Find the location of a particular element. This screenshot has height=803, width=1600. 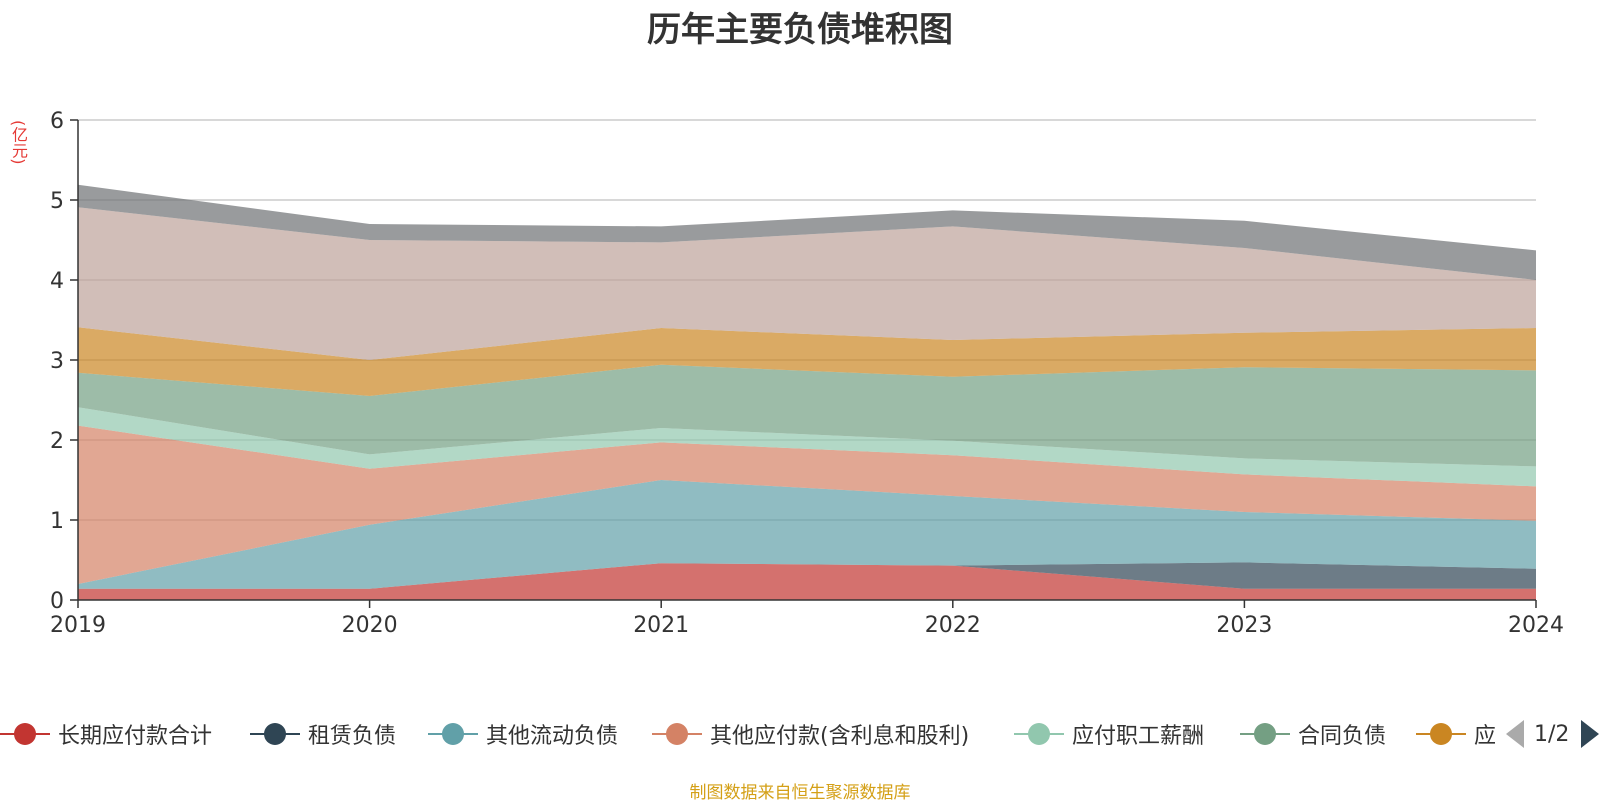

legend-item: 长期应付款合计 is located at coordinates (106, 734).